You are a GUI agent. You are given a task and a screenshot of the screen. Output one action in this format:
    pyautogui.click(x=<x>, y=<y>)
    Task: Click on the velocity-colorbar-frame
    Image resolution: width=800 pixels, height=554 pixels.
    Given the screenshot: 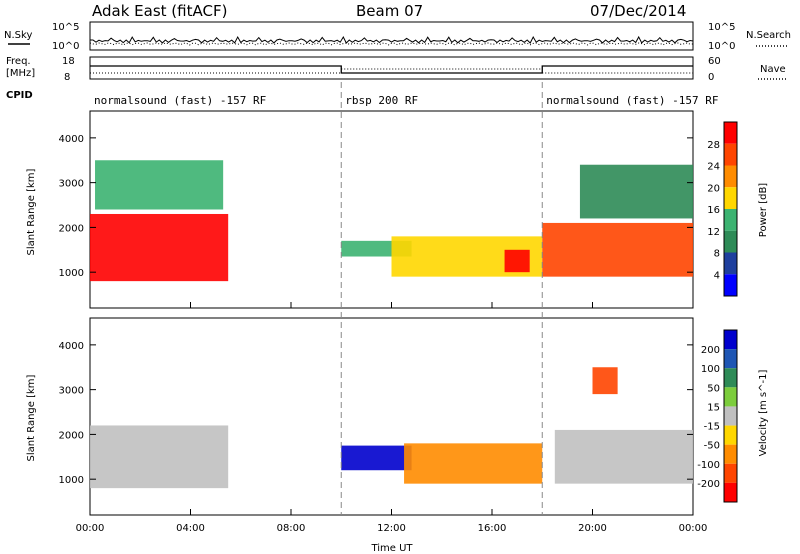 What is the action you would take?
    pyautogui.click(x=730, y=416)
    